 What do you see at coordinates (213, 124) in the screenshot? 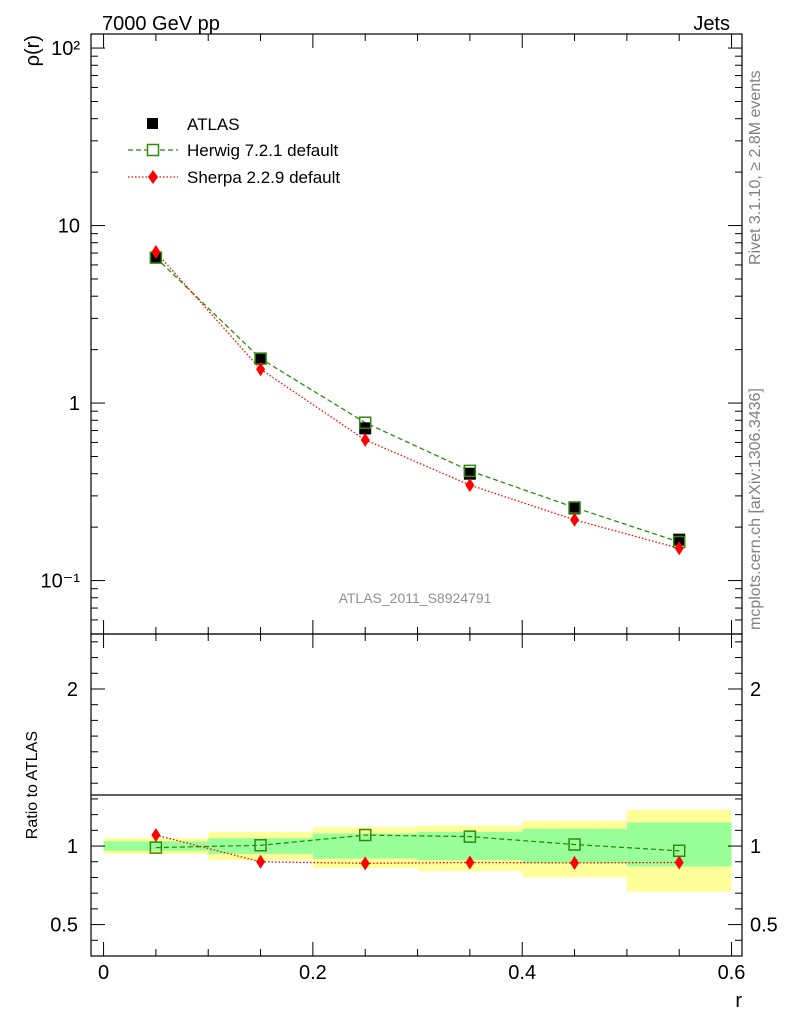
I see `legend-label-atlas: ATLAS` at bounding box center [213, 124].